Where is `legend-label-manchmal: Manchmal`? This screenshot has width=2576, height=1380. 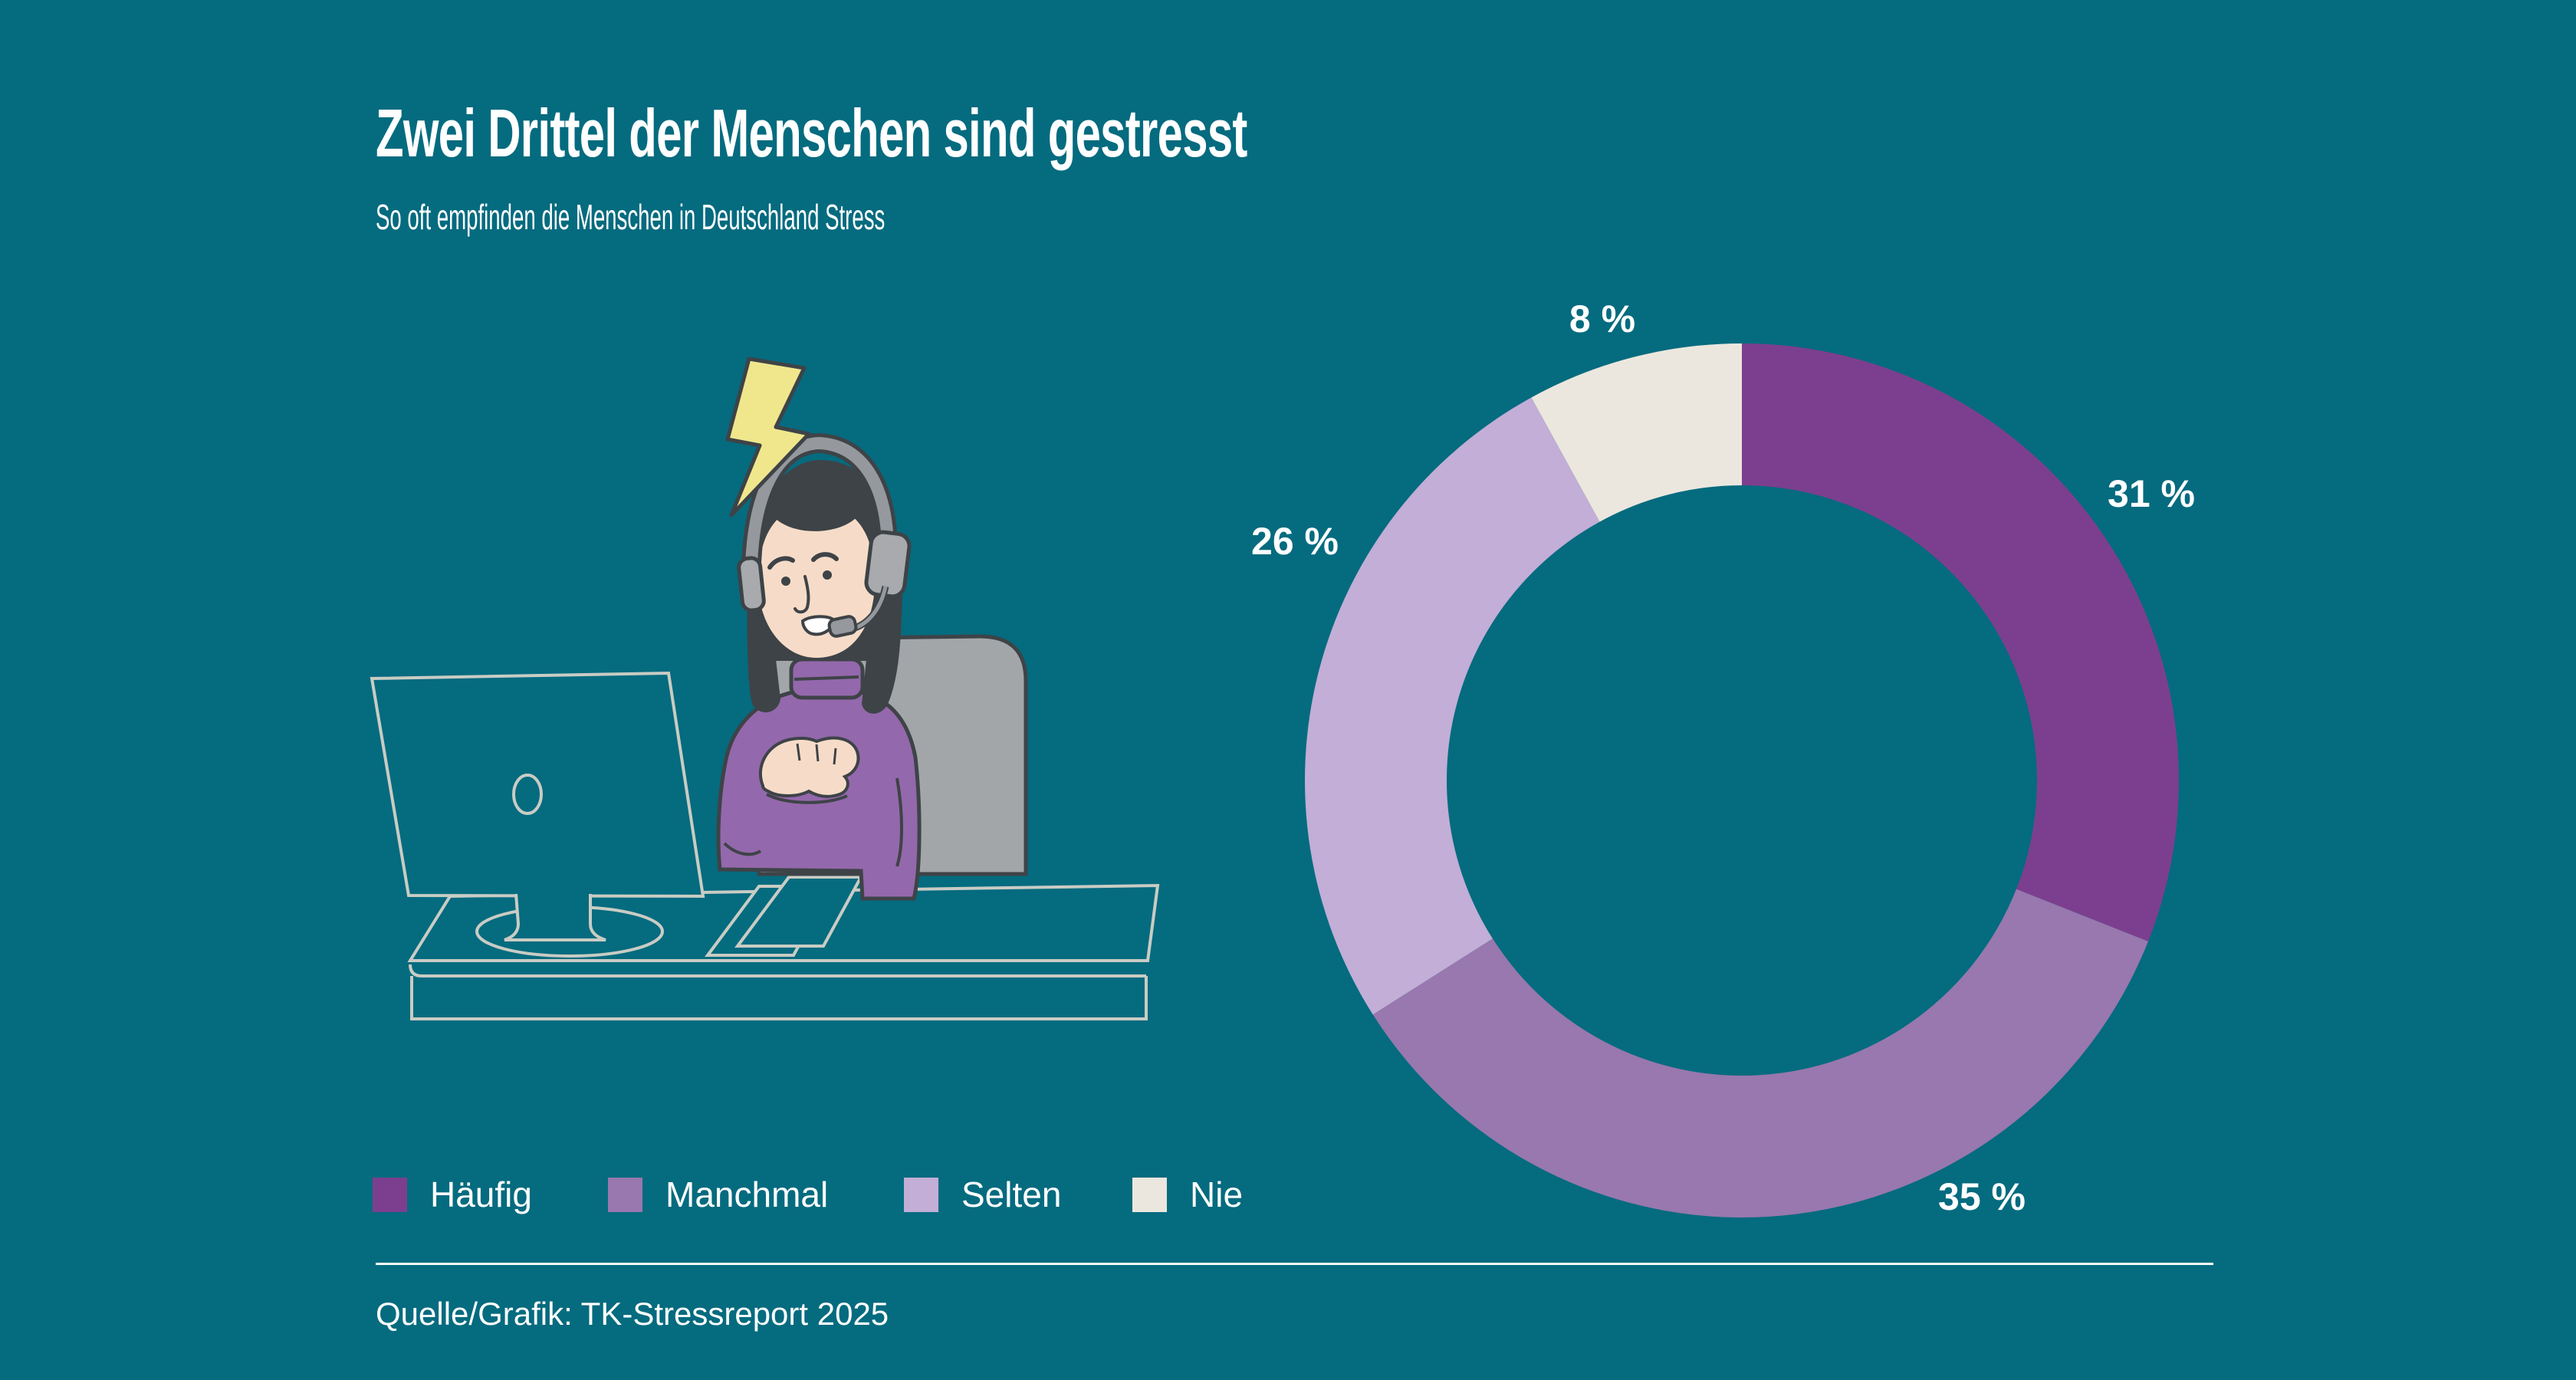 legend-label-manchmal: Manchmal is located at coordinates (747, 1194).